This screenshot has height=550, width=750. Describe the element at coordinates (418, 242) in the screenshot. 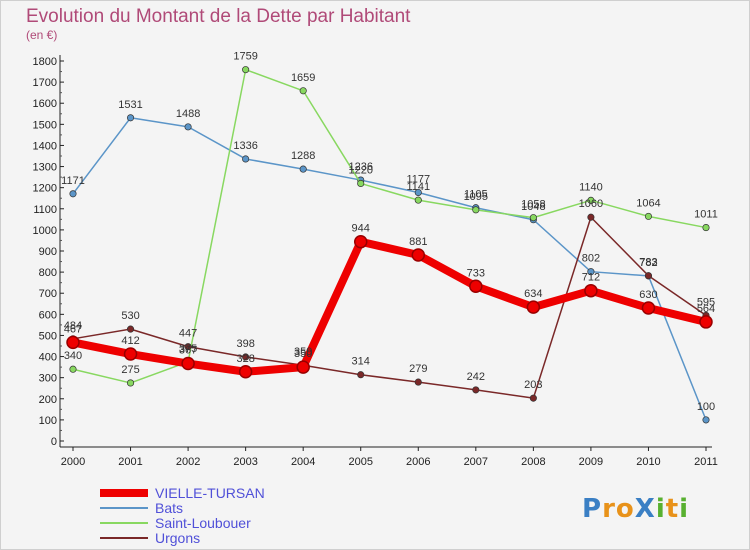

I see `data-label-vielle-tursan: 881` at that location.